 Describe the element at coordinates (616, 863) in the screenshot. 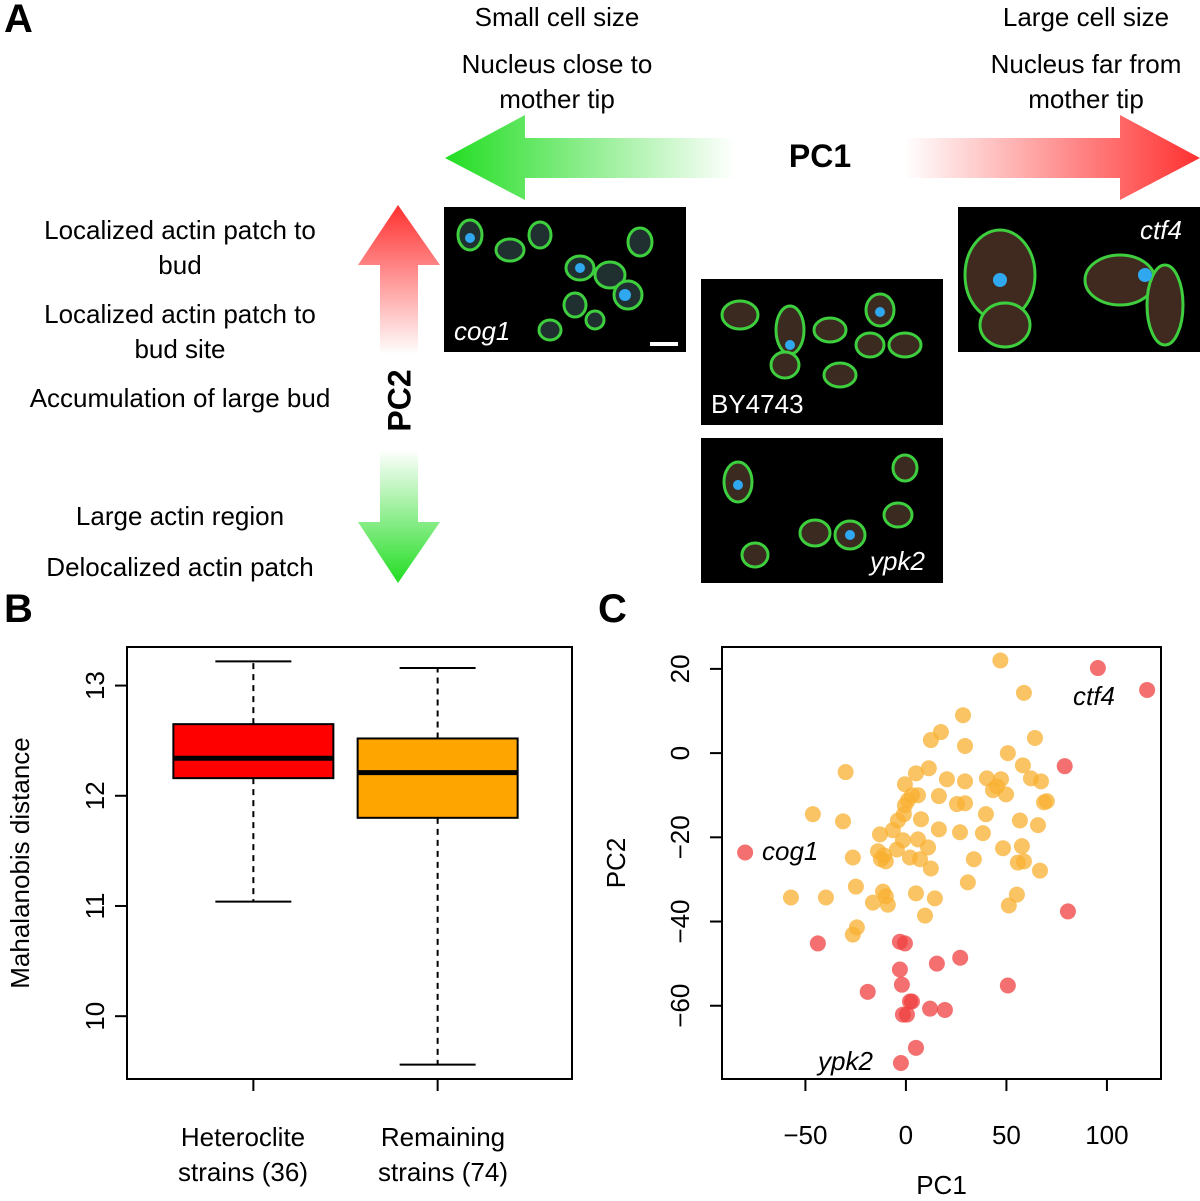

I see `y-axis-label: PC2` at that location.